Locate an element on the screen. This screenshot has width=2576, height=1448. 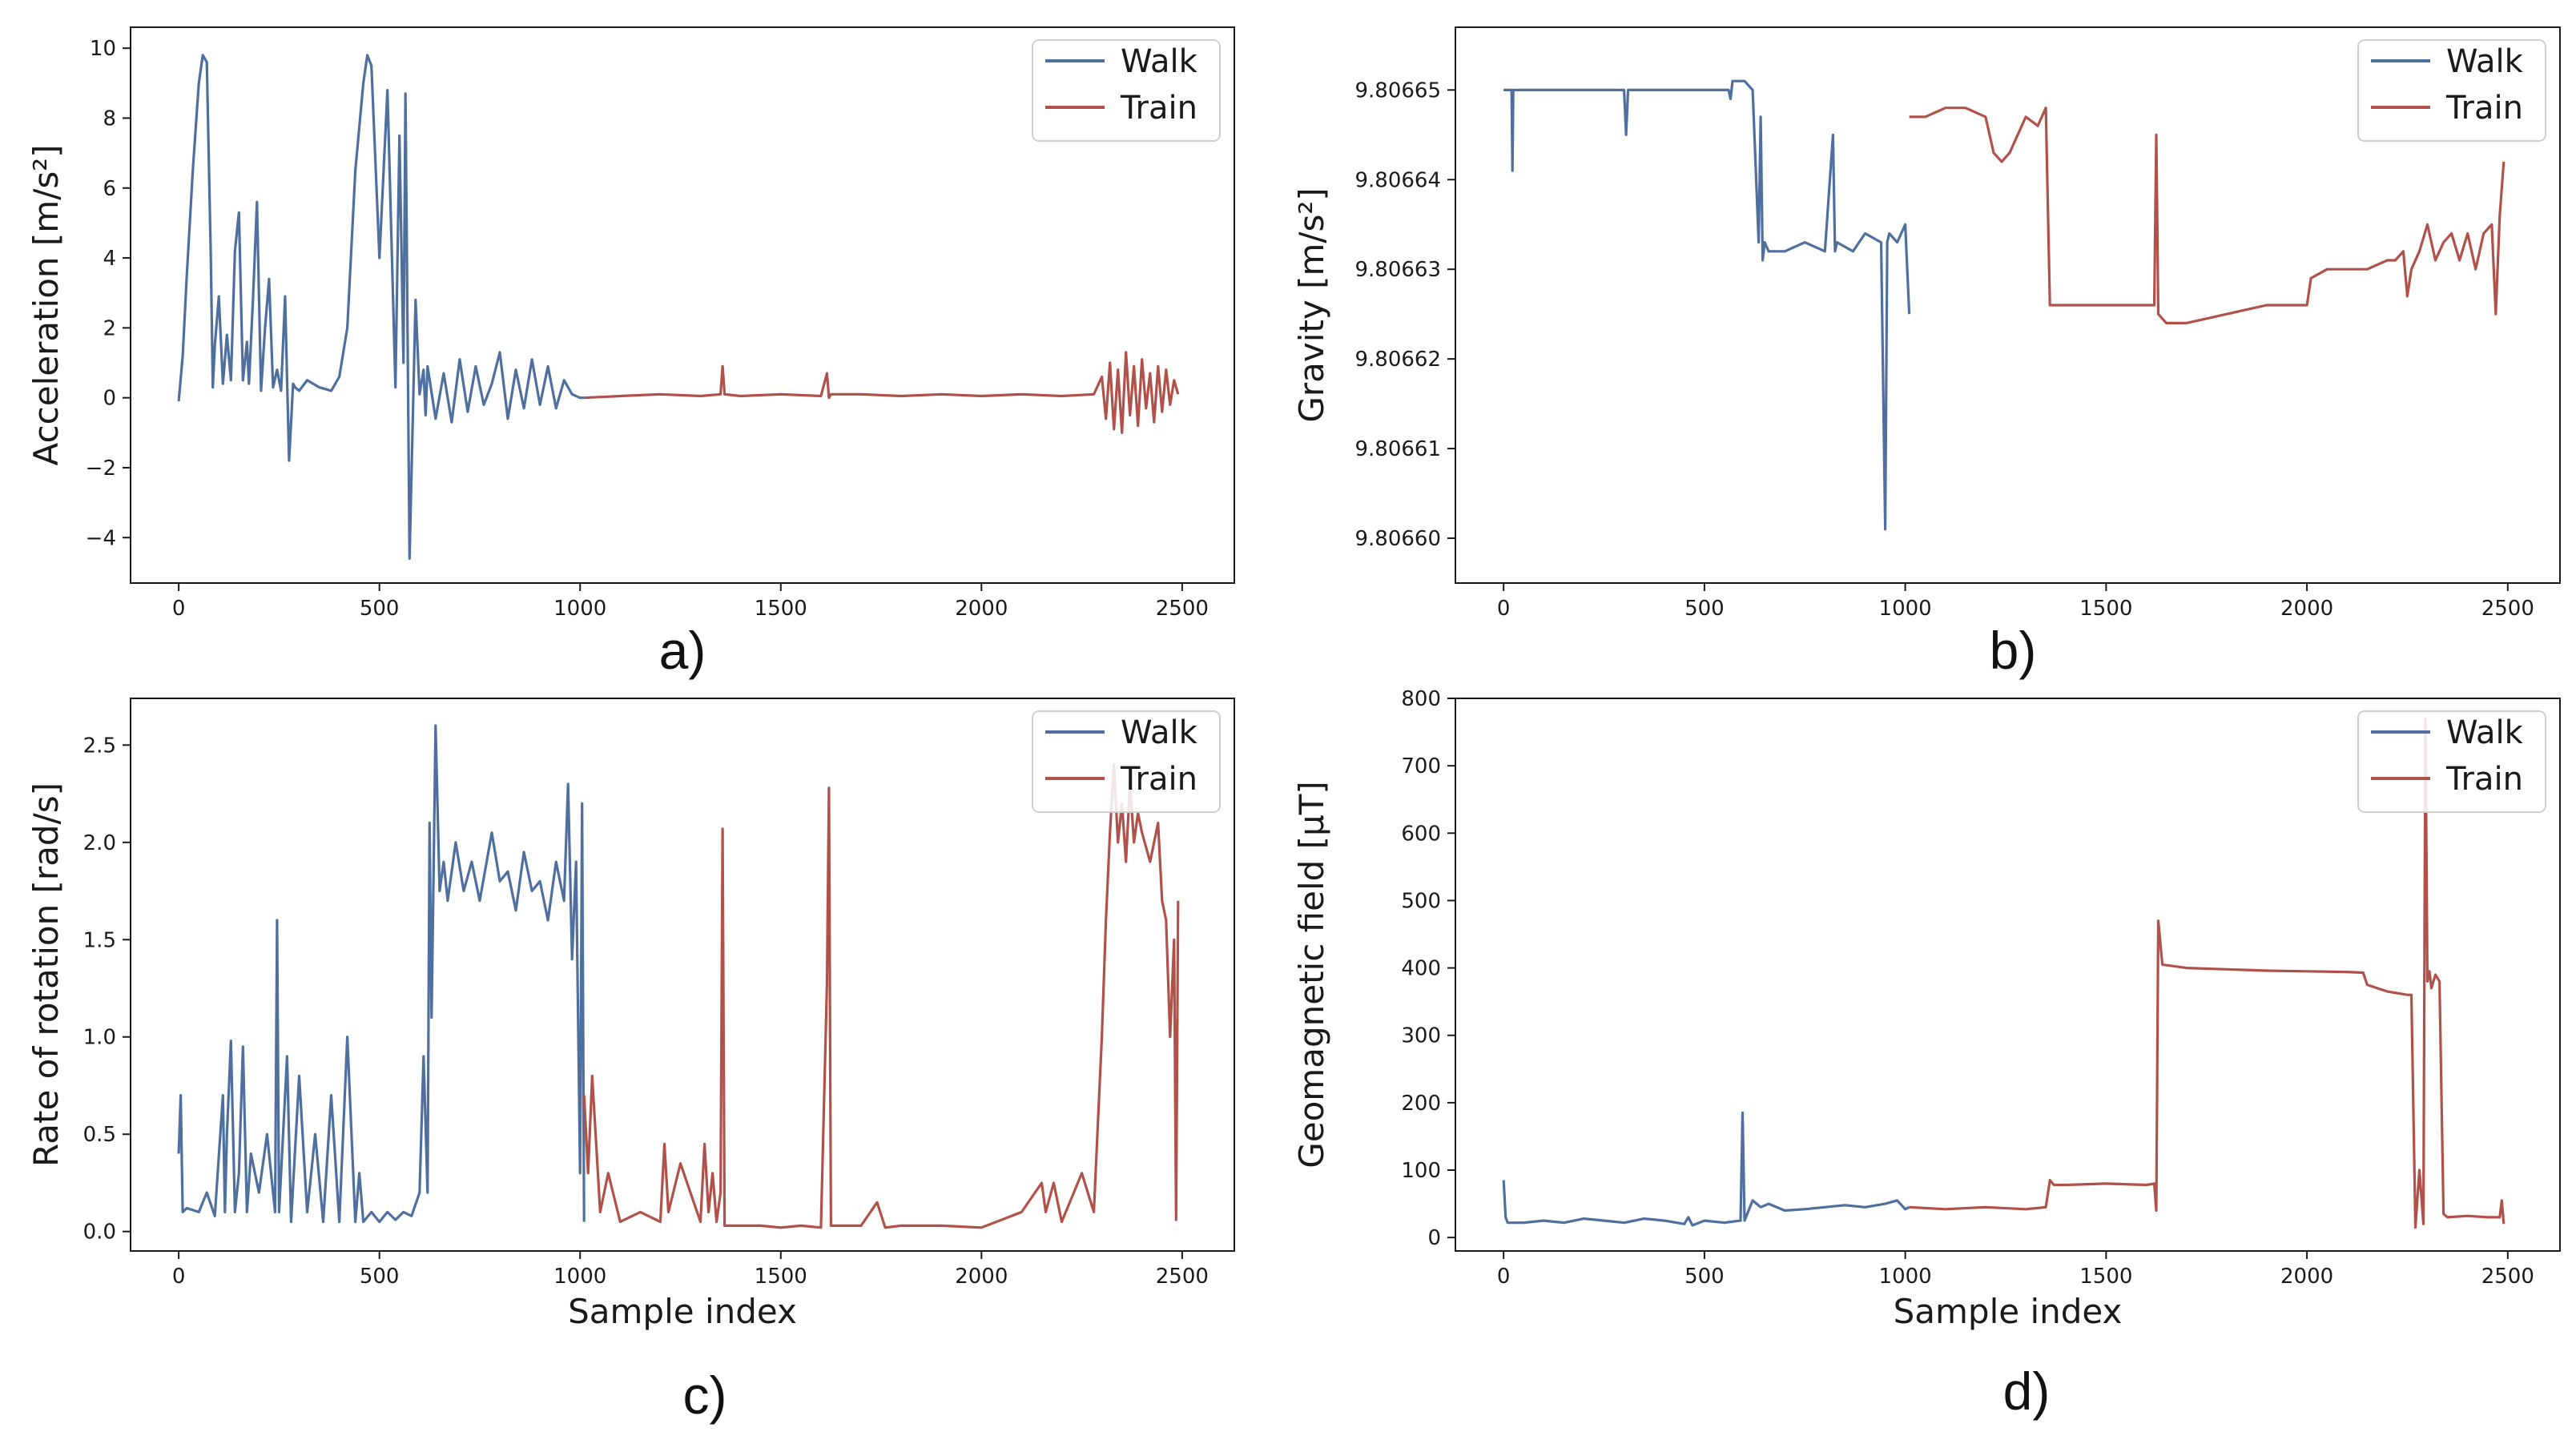
panel-label: a) is located at coordinates (682, 650).